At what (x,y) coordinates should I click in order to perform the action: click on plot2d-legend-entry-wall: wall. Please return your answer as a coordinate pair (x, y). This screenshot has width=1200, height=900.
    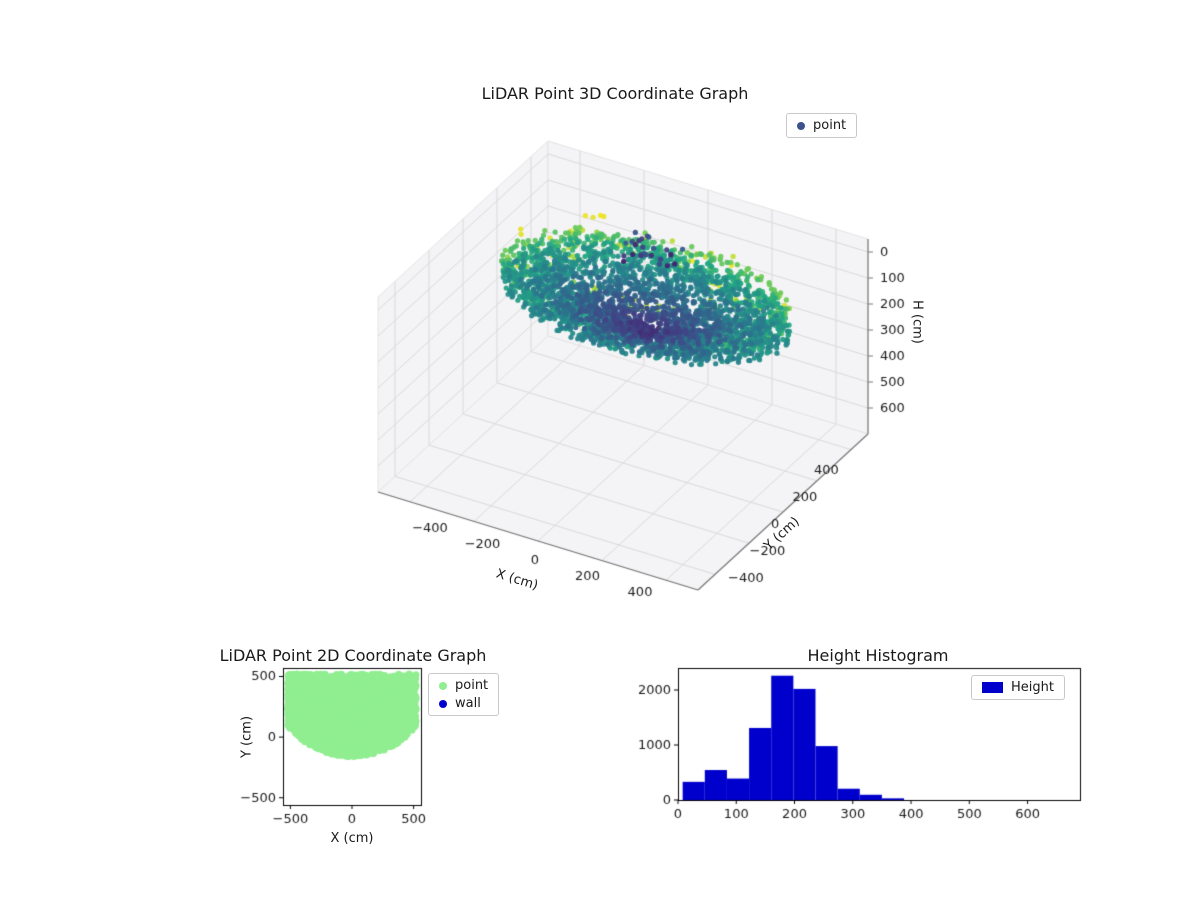
    Looking at the image, I should click on (460, 703).